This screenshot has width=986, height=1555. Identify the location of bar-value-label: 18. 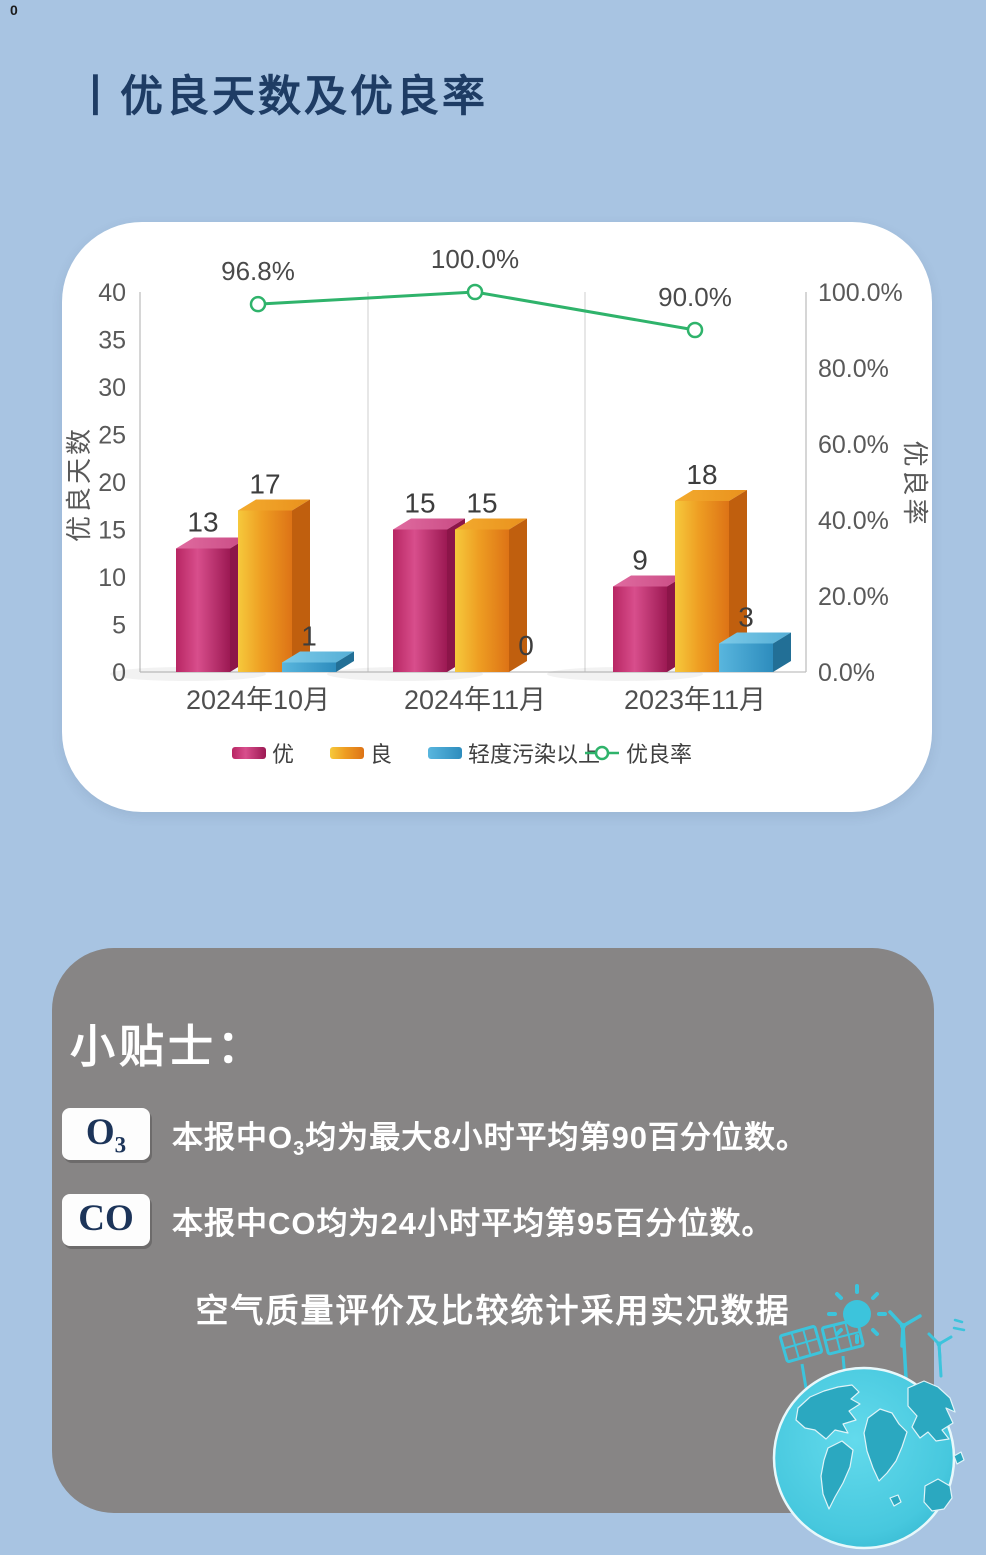
(701, 474).